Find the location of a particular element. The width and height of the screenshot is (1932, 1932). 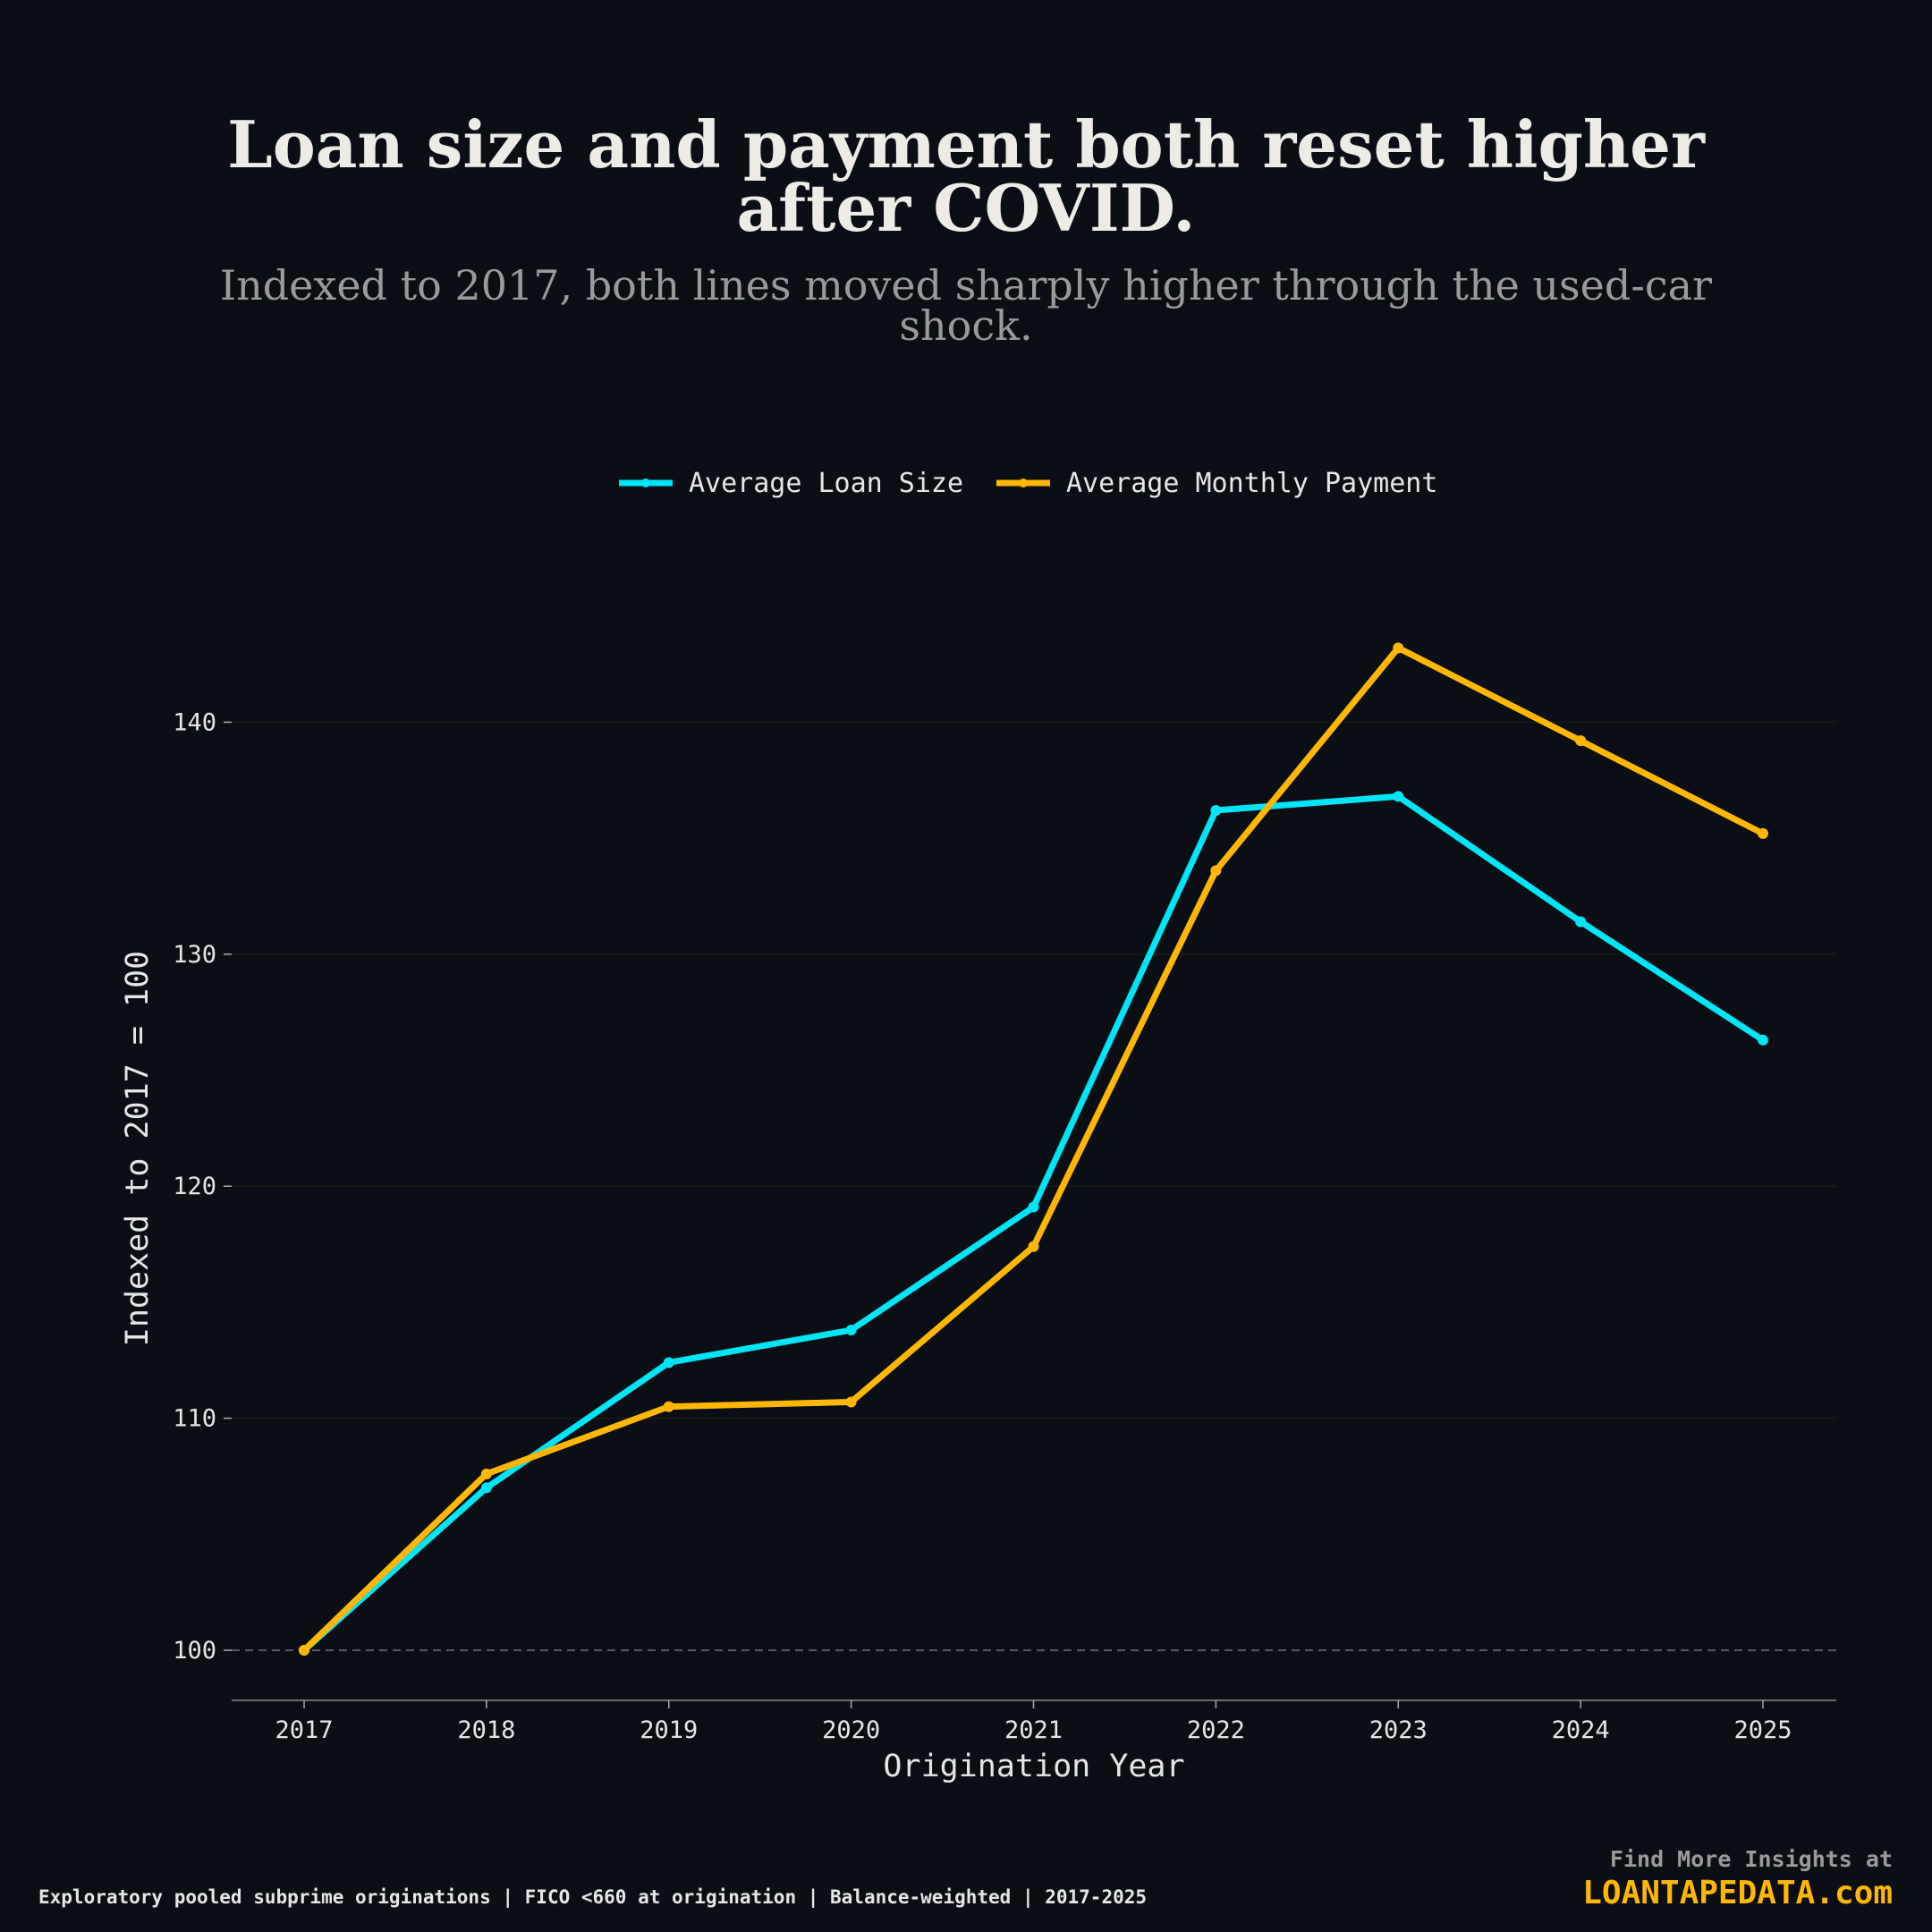

x-tick-label: 2017 is located at coordinates (304, 1730).